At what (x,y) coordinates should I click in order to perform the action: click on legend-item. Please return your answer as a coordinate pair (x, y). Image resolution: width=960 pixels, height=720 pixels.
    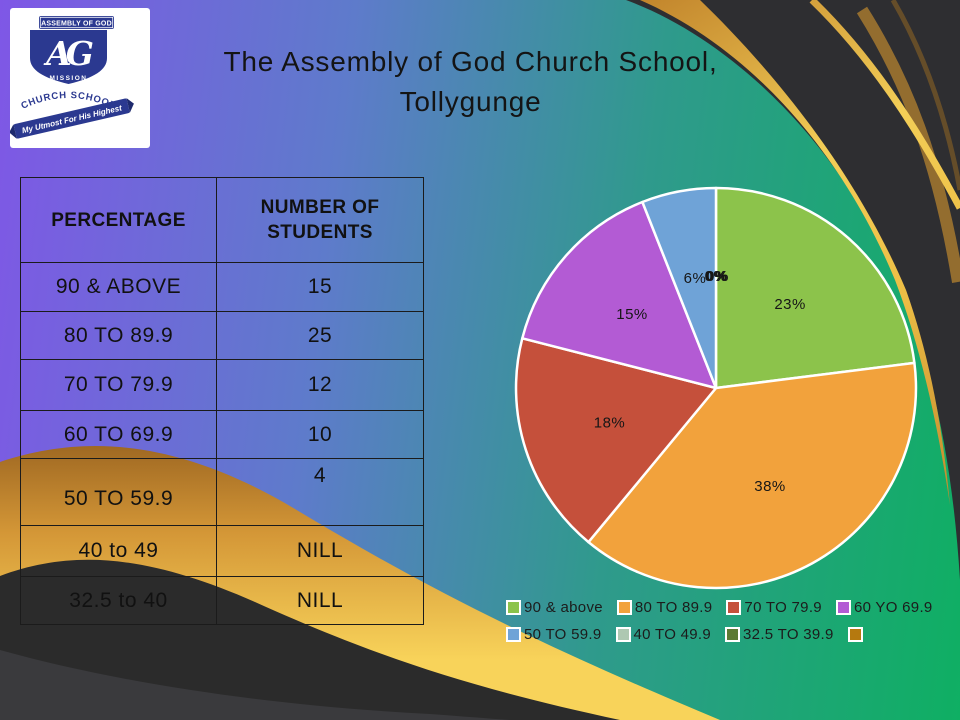
    Looking at the image, I should click on (855, 634).